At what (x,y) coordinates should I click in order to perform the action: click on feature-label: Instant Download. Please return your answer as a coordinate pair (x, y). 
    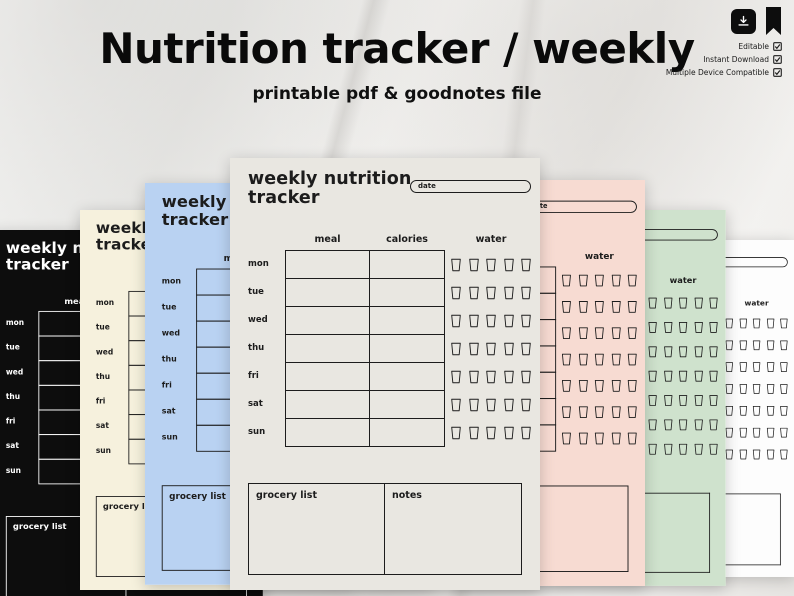
    Looking at the image, I should click on (736, 59).